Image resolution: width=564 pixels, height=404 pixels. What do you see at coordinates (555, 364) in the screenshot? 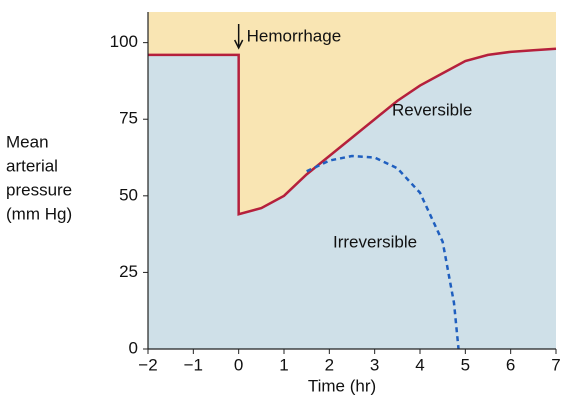
I see `x-tick-label: 7` at bounding box center [555, 364].